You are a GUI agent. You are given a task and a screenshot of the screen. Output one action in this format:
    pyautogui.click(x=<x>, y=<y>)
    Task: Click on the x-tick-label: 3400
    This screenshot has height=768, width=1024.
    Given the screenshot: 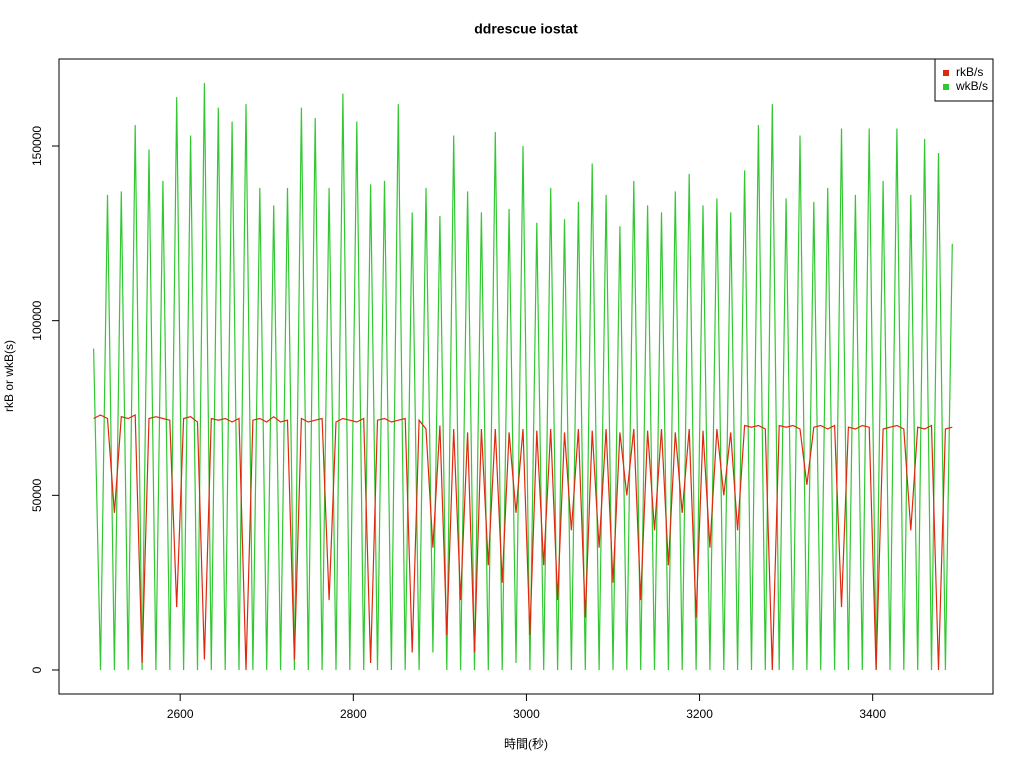 What is the action you would take?
    pyautogui.click(x=872, y=714)
    